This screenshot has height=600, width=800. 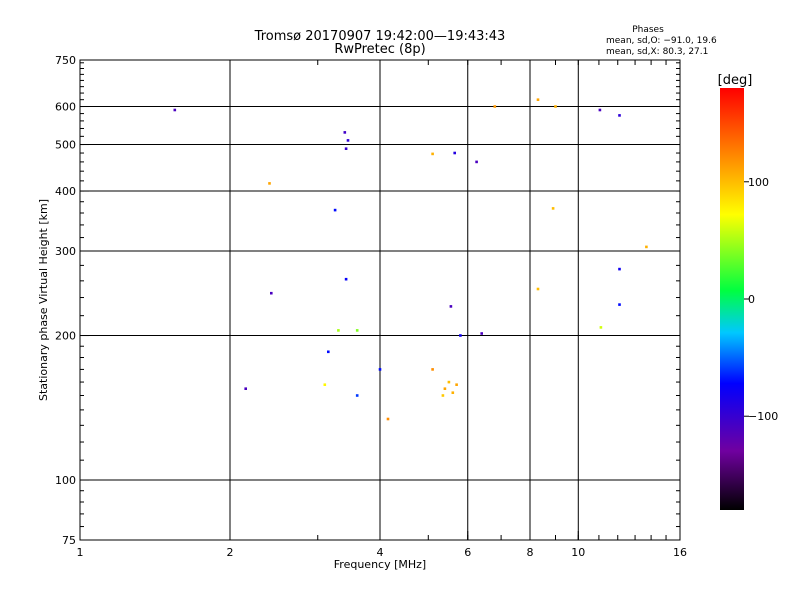 What do you see at coordinates (65, 60) in the screenshot?
I see `y-tick-label: 750` at bounding box center [65, 60].